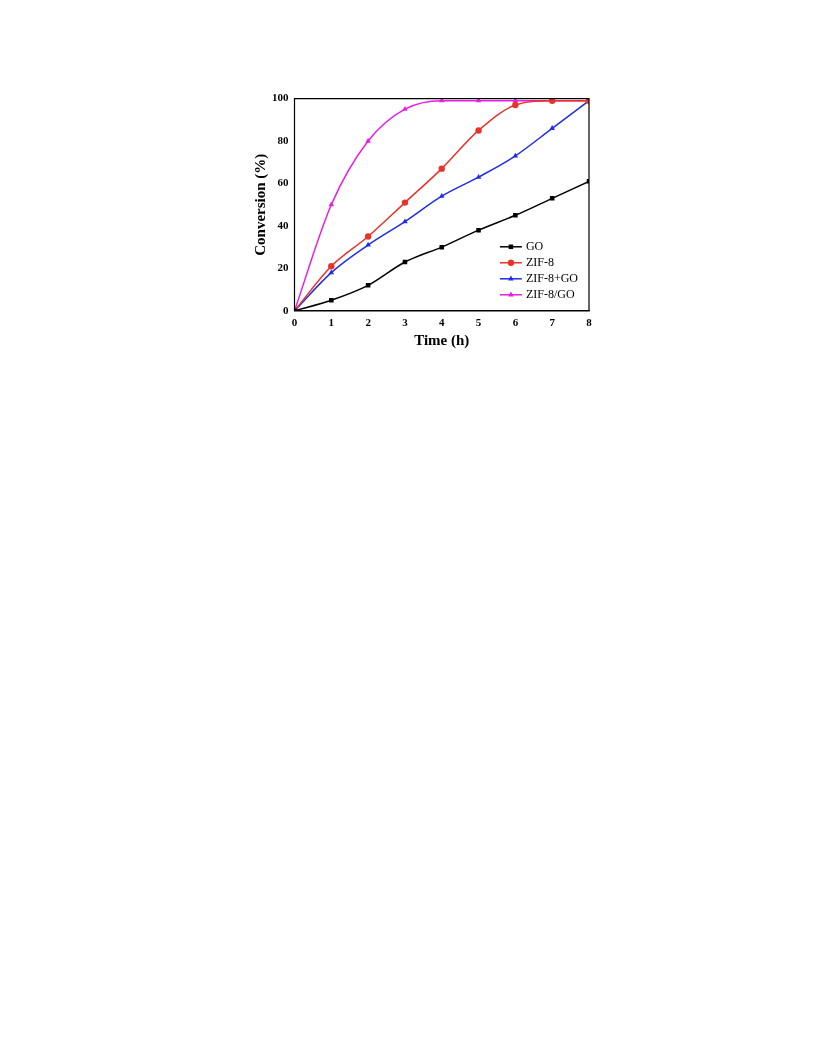 The width and height of the screenshot is (816, 1056). Describe the element at coordinates (515, 322) in the screenshot. I see `x-tick-label: 6` at that location.